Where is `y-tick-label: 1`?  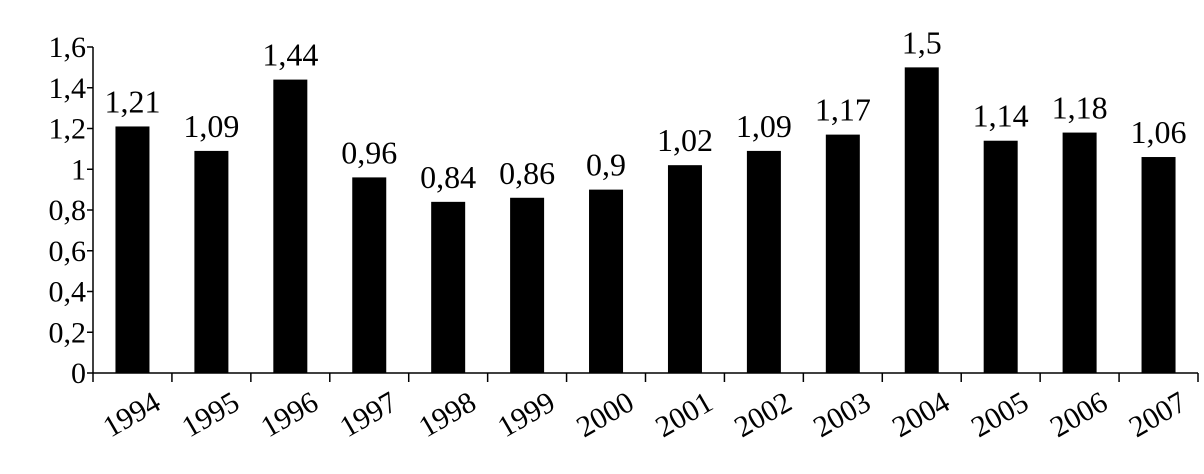 y-tick-label: 1 is located at coordinates (78, 169).